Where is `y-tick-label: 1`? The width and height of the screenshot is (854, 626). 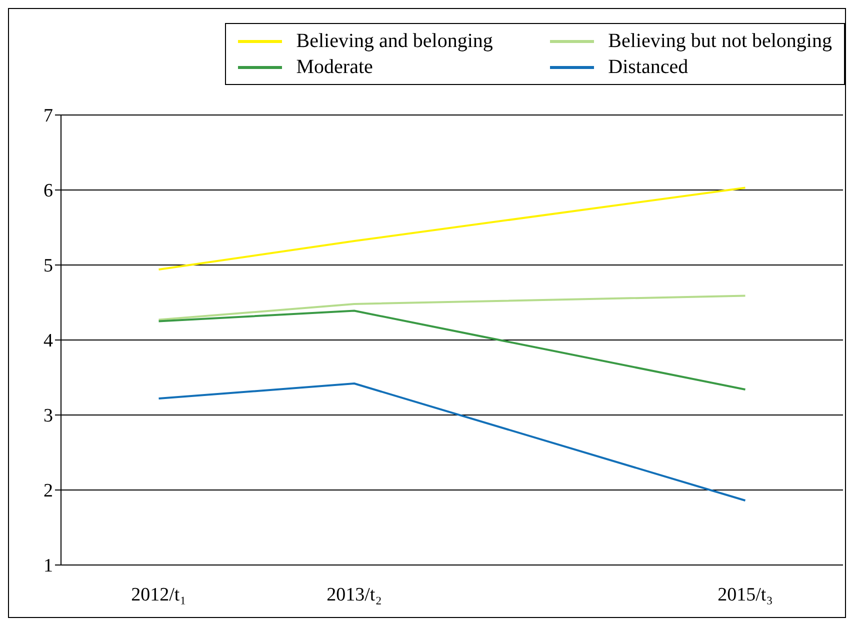
y-tick-label: 1 is located at coordinates (48, 566).